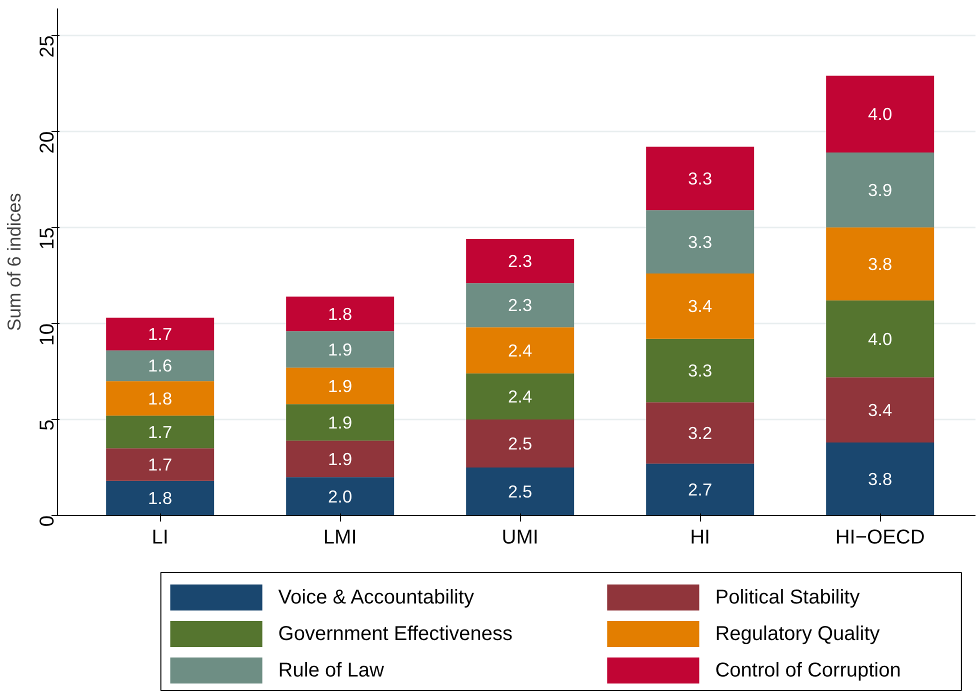  Describe the element at coordinates (160, 537) in the screenshot. I see `x-tick-label: LI` at that location.